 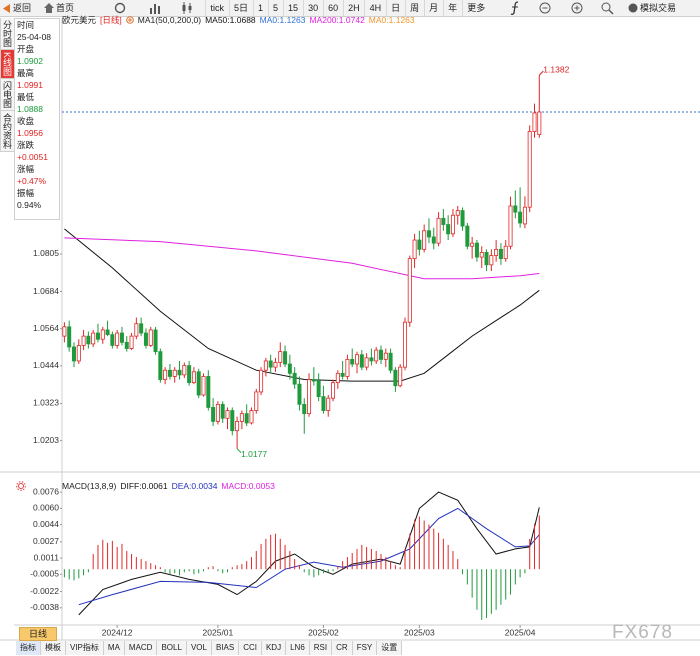 What do you see at coordinates (217, 8) in the screenshot?
I see `period-tab: tick` at bounding box center [217, 8].